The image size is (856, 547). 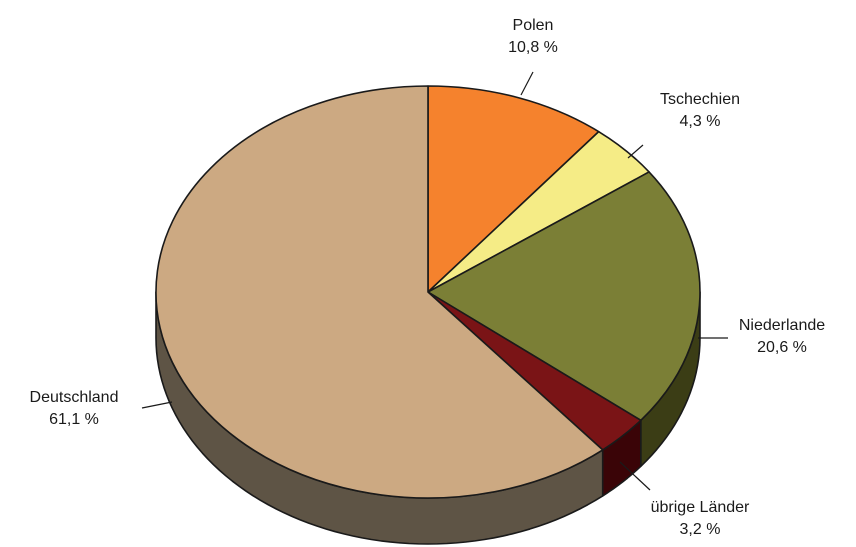 What do you see at coordinates (527, 83) in the screenshot?
I see `leader-line-polen` at bounding box center [527, 83].